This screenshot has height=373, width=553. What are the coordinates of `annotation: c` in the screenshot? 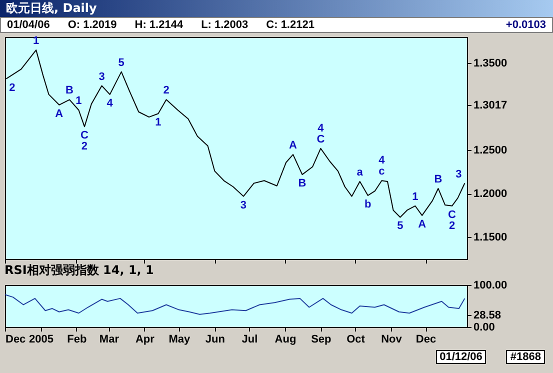 It's located at (381, 172).